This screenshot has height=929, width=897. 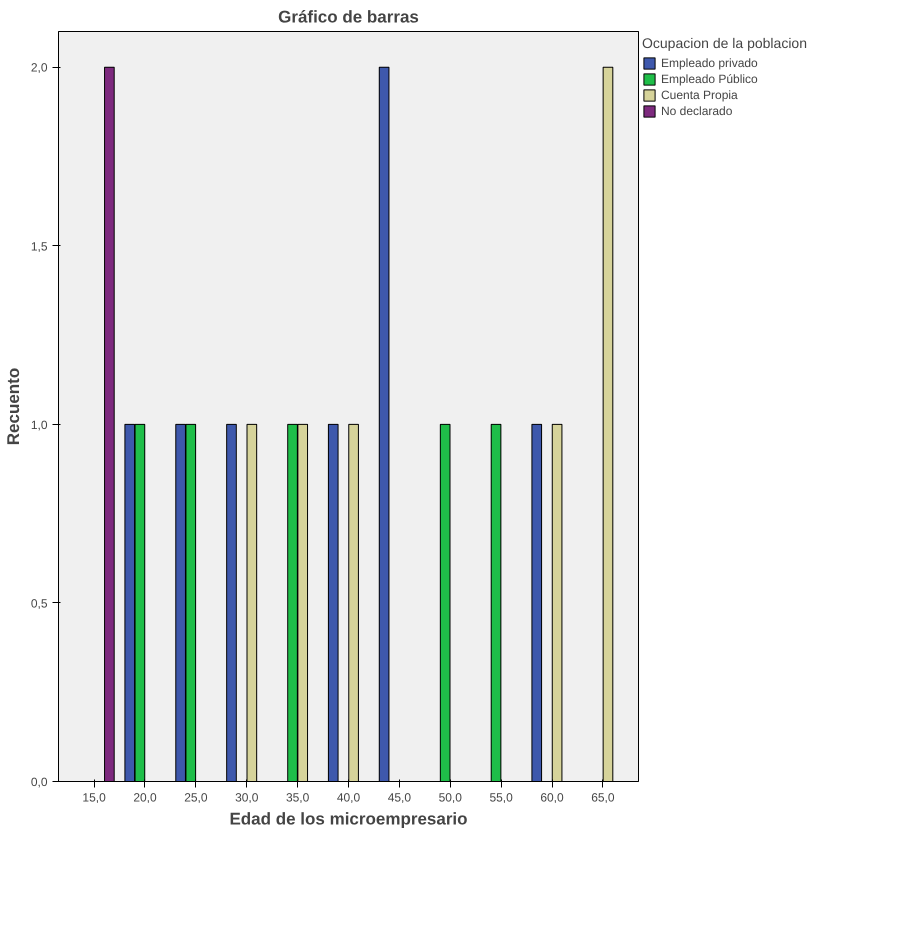 What do you see at coordinates (709, 63) in the screenshot?
I see `legend-label: Empleado privado` at bounding box center [709, 63].